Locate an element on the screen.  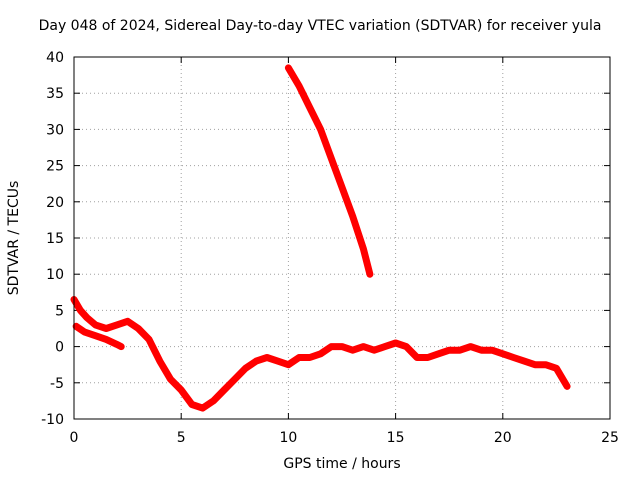
x-tick-label: 15 is located at coordinates (396, 438).